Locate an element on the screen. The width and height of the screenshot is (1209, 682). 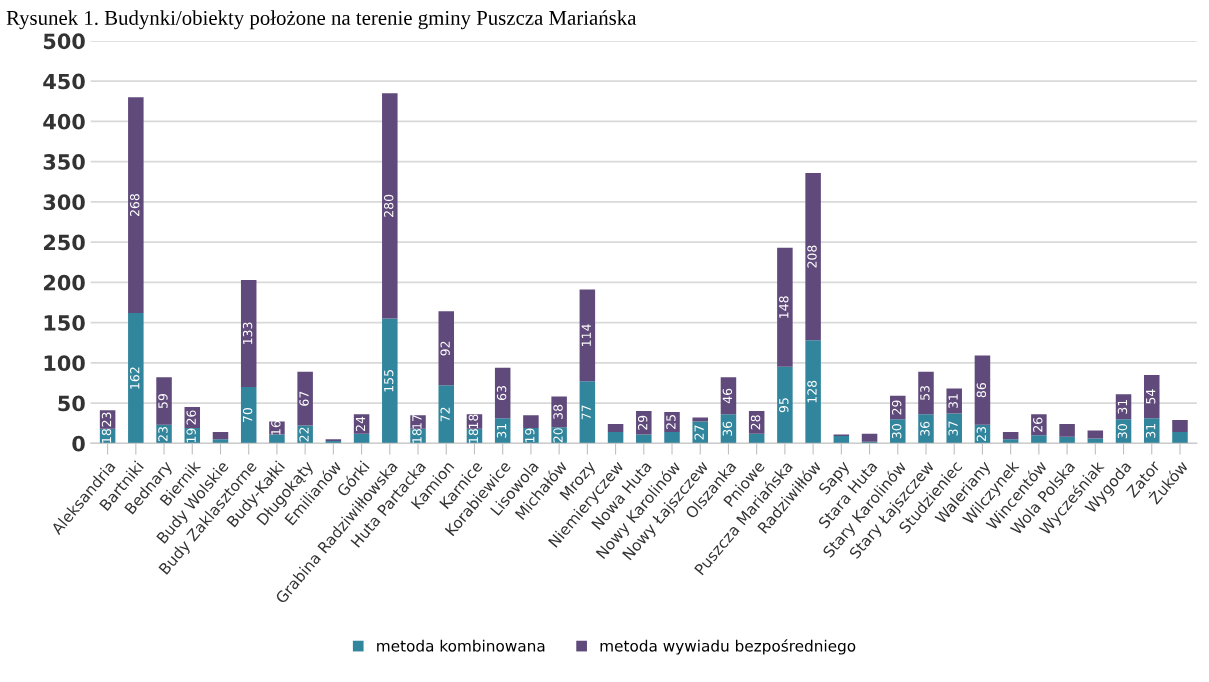
data-label: 114 is located at coordinates (586, 335).